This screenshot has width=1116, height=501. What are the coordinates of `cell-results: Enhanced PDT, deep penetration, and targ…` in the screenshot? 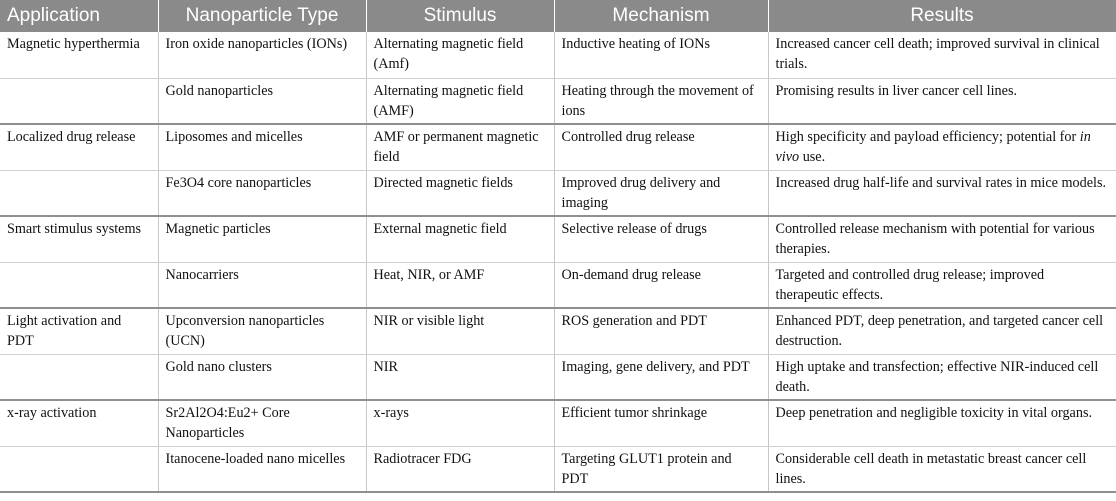 It's located at (941, 331).